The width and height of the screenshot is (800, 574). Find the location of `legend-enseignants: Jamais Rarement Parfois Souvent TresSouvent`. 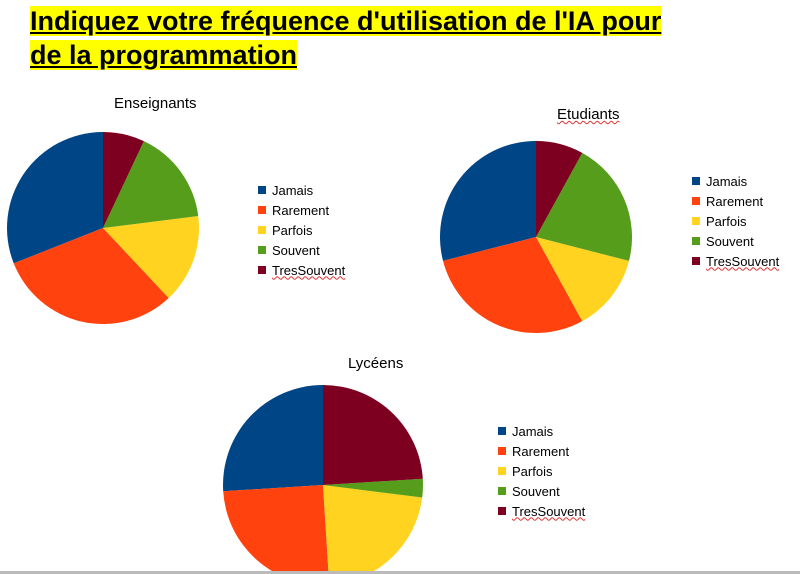

legend-enseignants: Jamais Rarement Parfois Souvent TresSouvent is located at coordinates (301, 230).